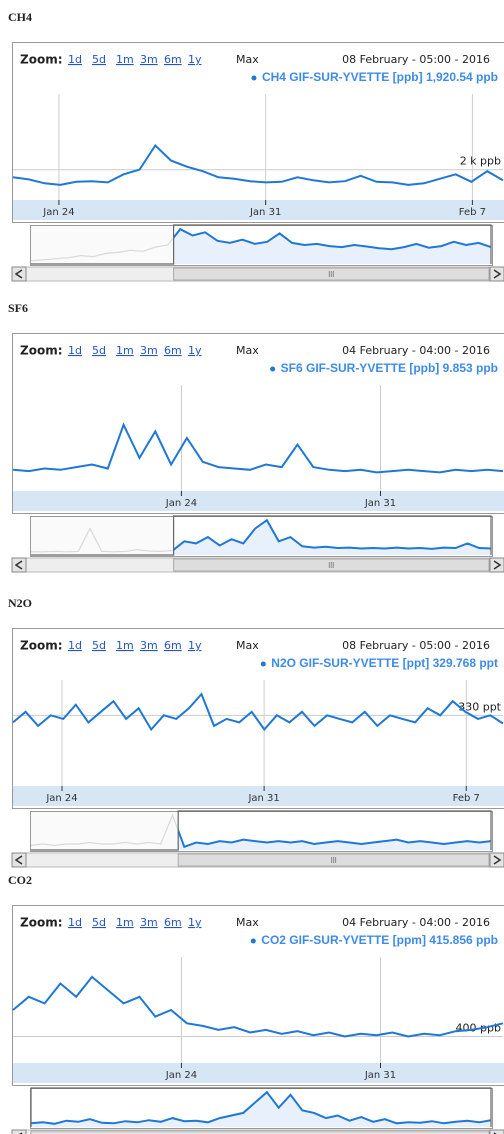 The height and width of the screenshot is (1134, 504). What do you see at coordinates (480, 161) in the screenshot?
I see `y-tick-label: 2 k ppb` at bounding box center [480, 161].